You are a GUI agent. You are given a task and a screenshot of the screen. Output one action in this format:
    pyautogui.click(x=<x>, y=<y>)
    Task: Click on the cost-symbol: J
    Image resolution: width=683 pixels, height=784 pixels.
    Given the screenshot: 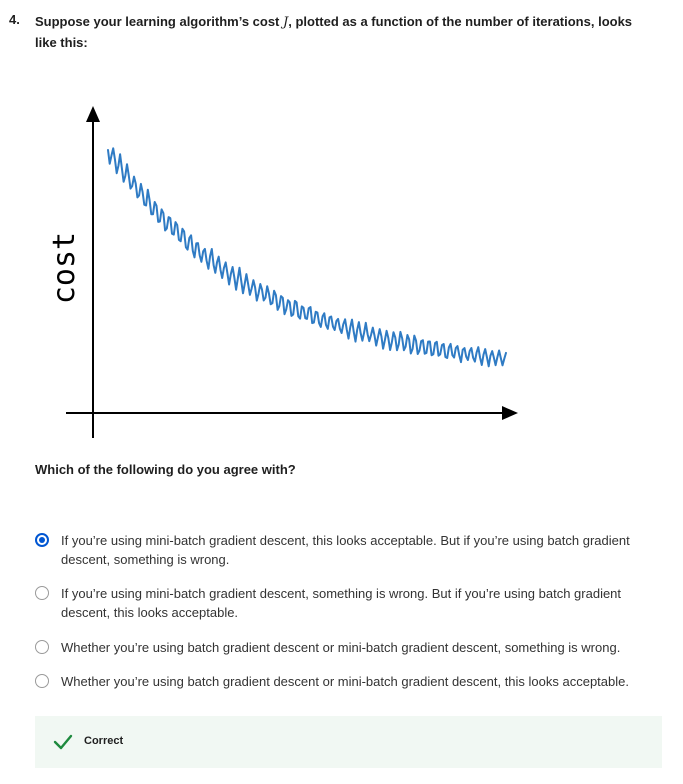 What is the action you would take?
    pyautogui.click(x=286, y=22)
    